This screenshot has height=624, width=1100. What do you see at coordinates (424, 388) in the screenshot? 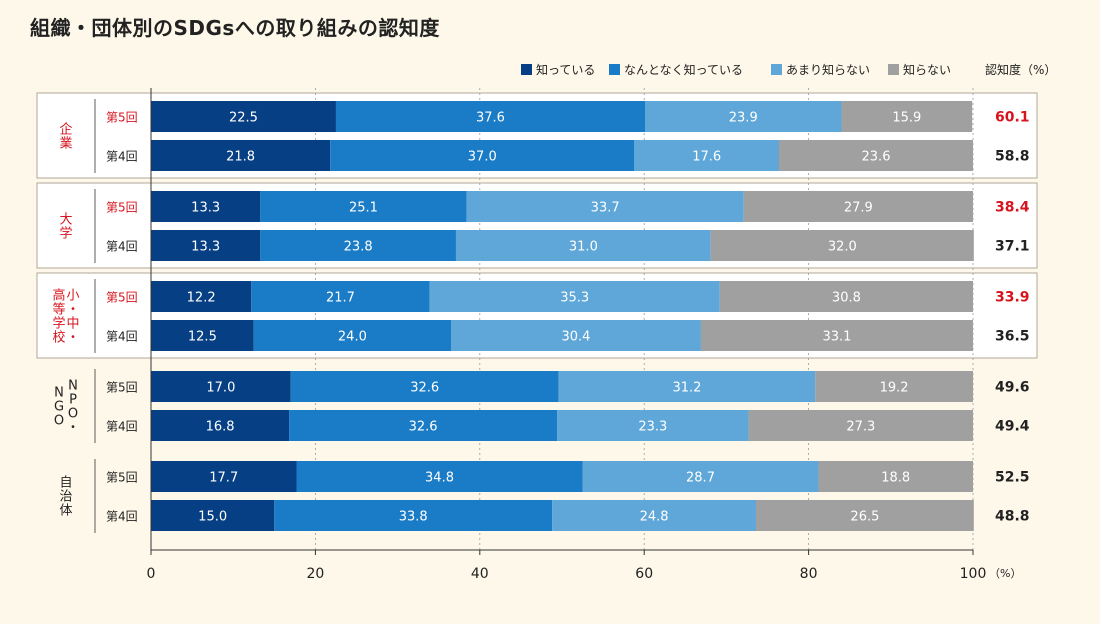
I see `bar-value-label: 32.6` at bounding box center [424, 388].